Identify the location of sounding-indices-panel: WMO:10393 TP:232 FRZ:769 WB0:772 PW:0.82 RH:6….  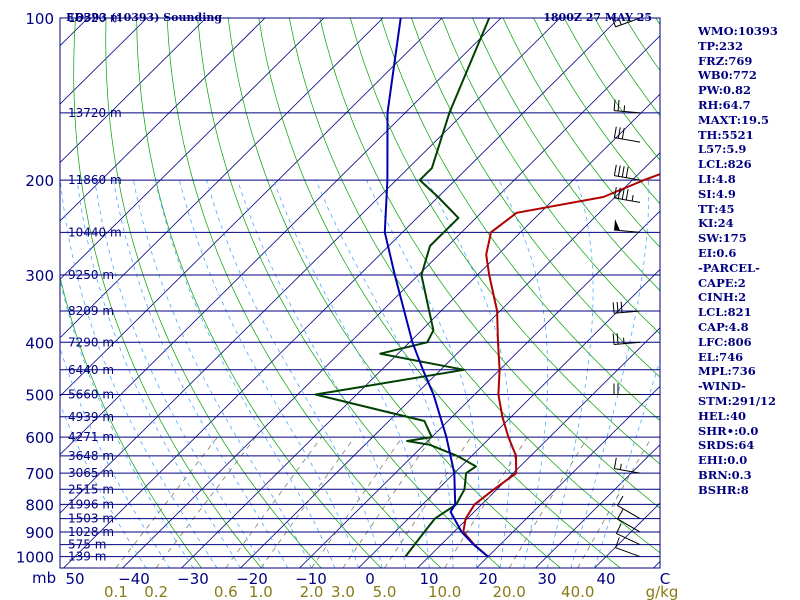
(748, 261).